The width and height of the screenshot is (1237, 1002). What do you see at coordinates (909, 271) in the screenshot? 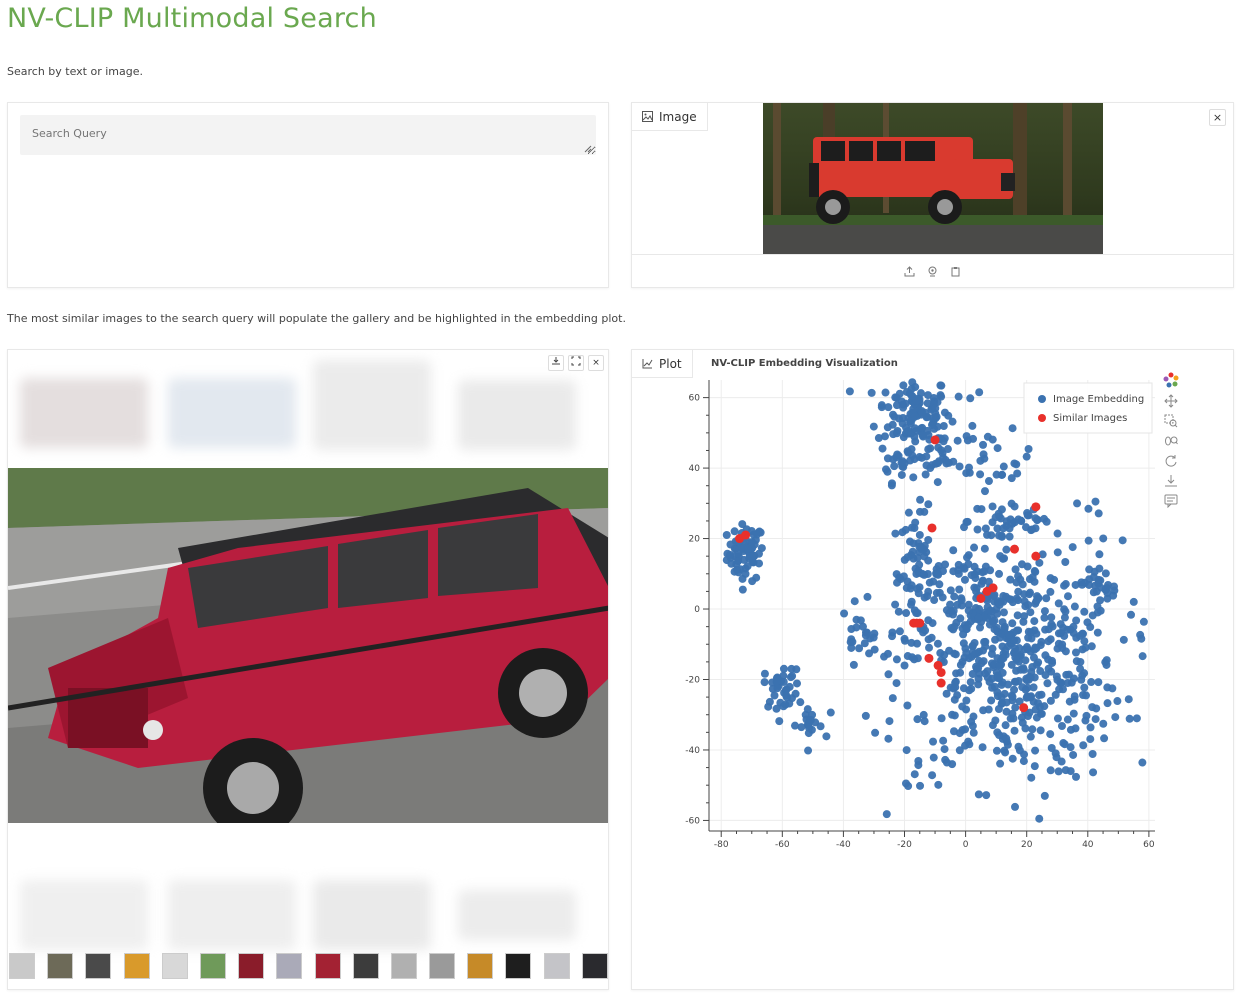
I see `upload-icon` at bounding box center [909, 271].